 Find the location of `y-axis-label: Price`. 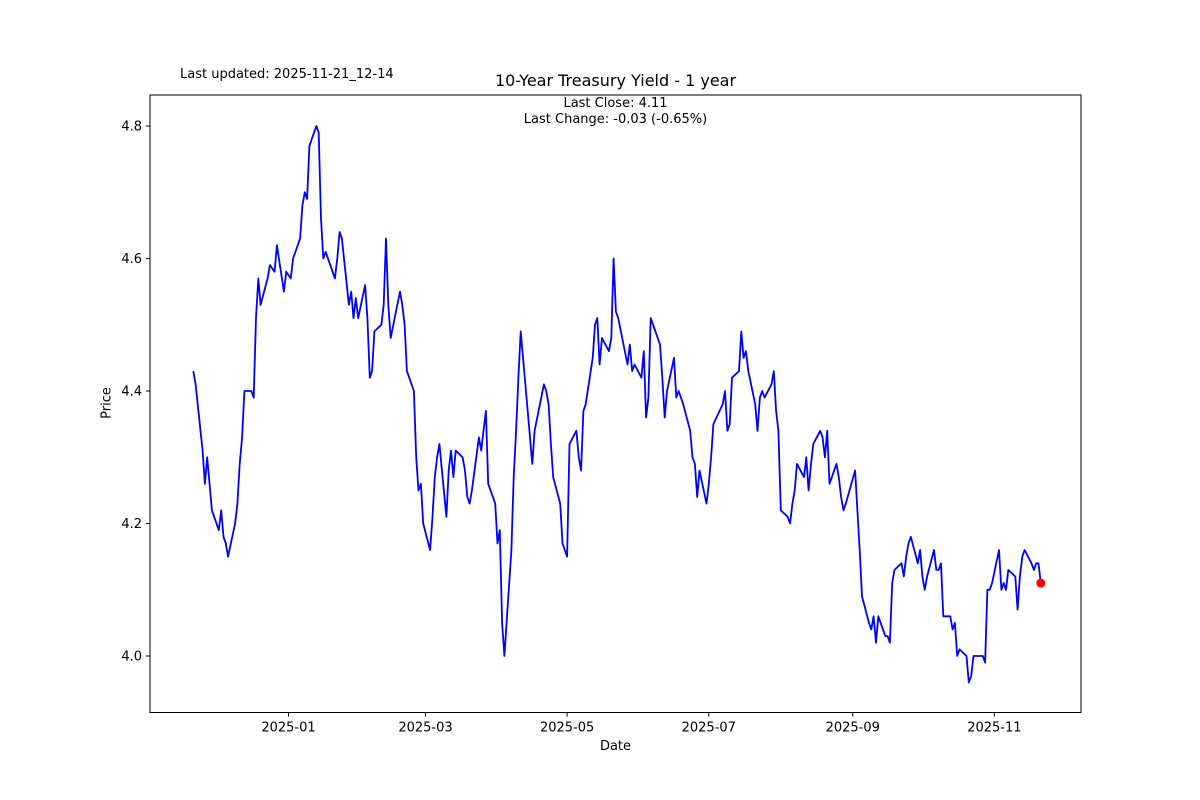

y-axis-label: Price is located at coordinates (107, 403).